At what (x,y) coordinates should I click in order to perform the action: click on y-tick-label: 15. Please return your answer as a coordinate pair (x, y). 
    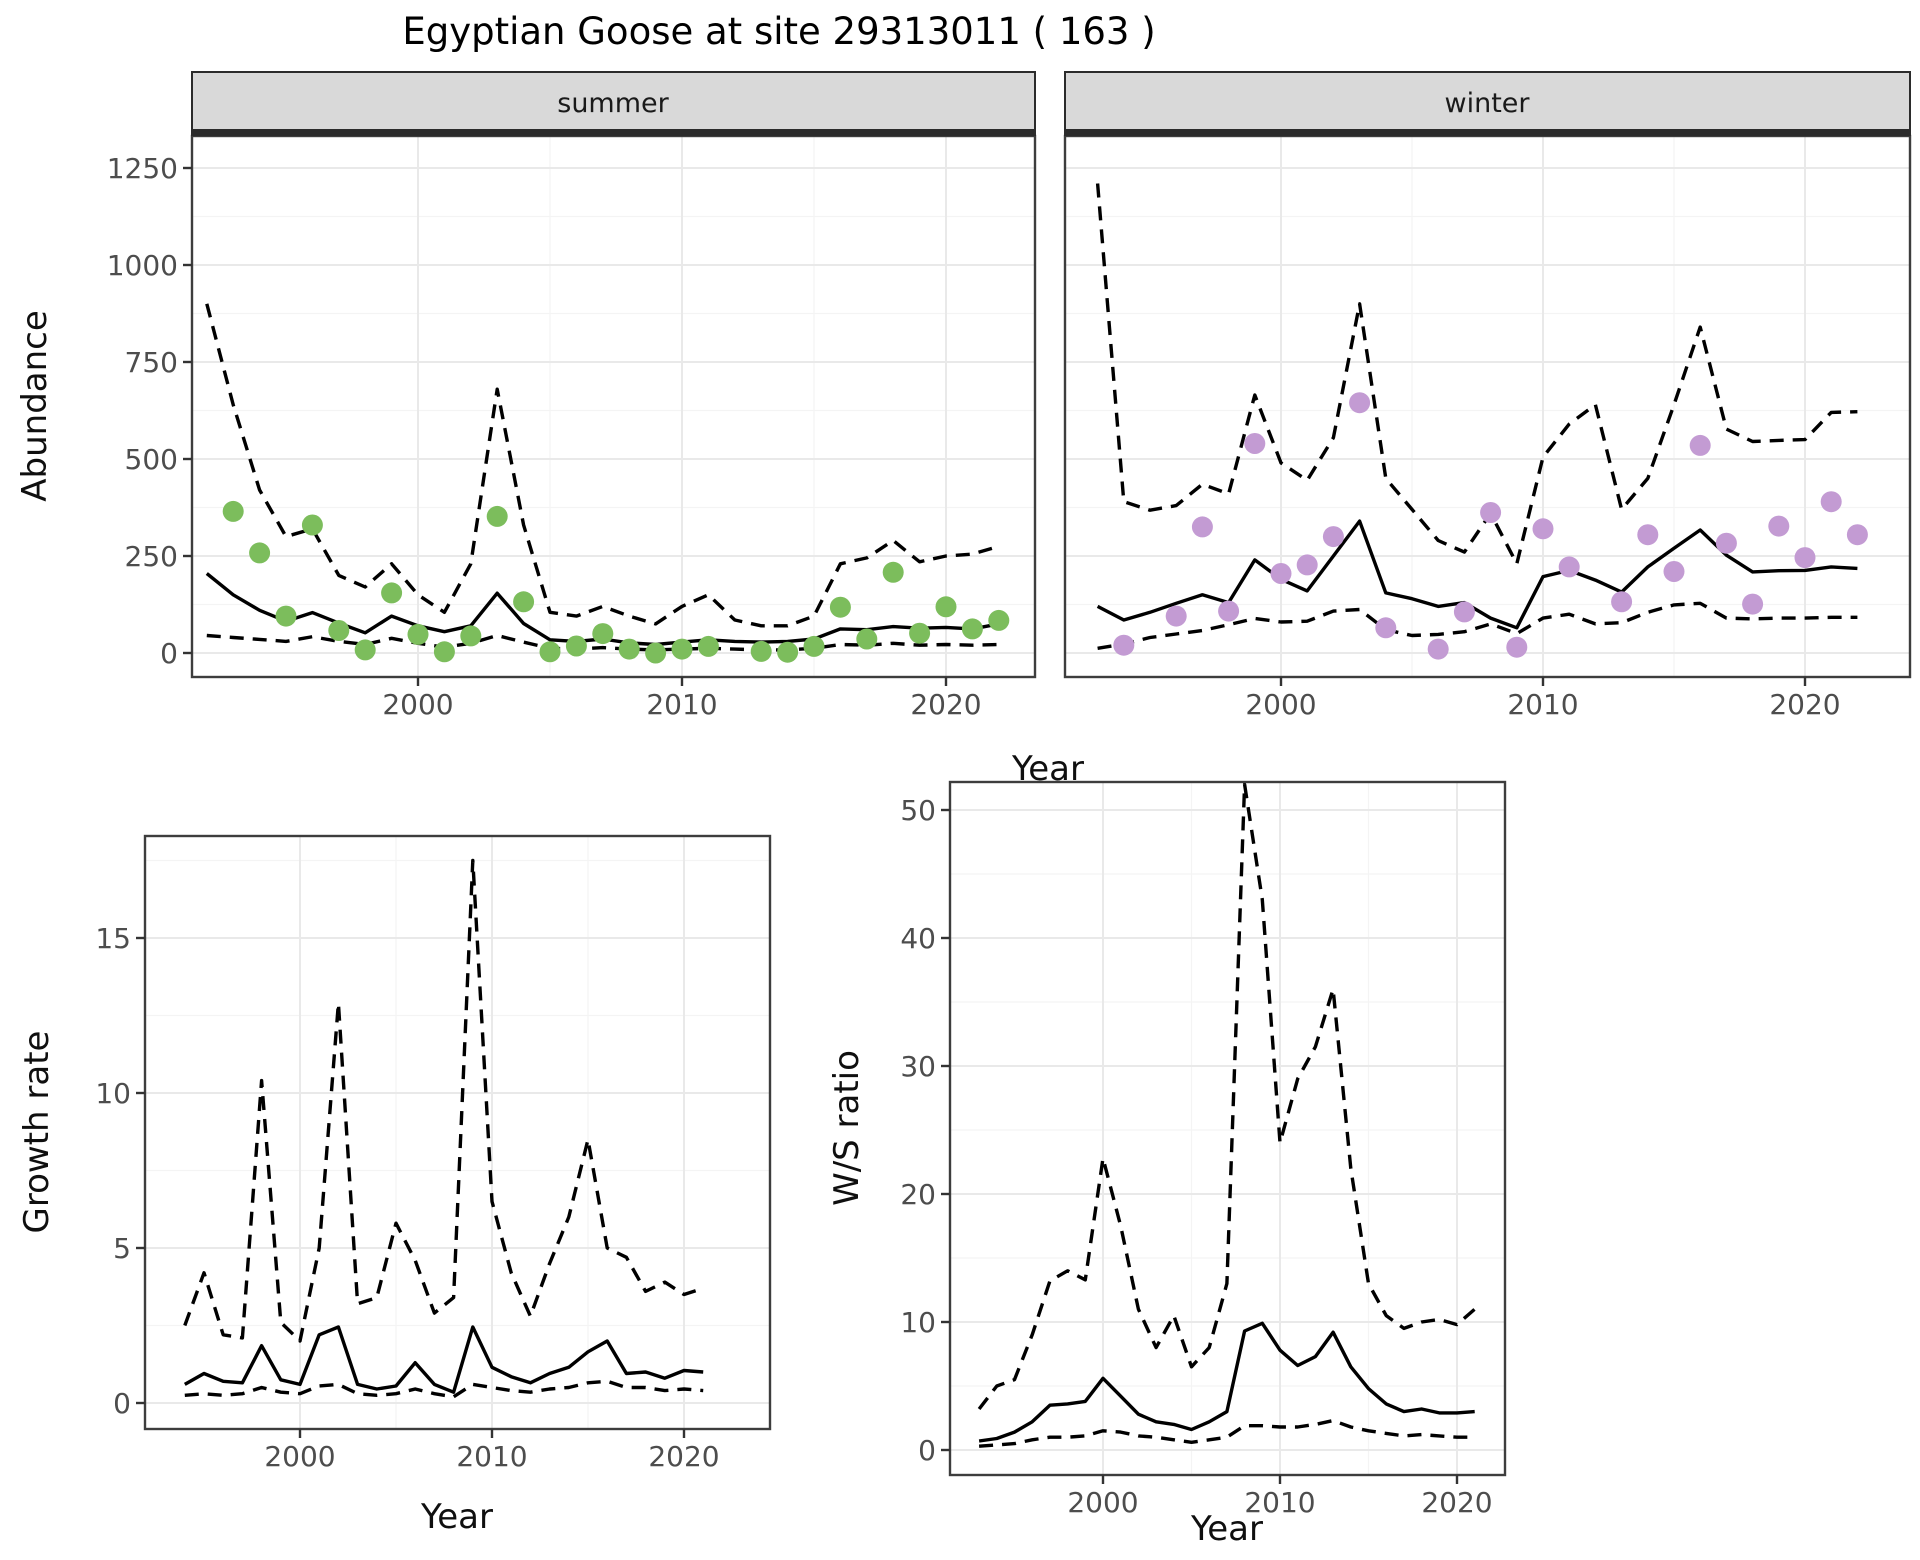
    Looking at the image, I should click on (113, 938).